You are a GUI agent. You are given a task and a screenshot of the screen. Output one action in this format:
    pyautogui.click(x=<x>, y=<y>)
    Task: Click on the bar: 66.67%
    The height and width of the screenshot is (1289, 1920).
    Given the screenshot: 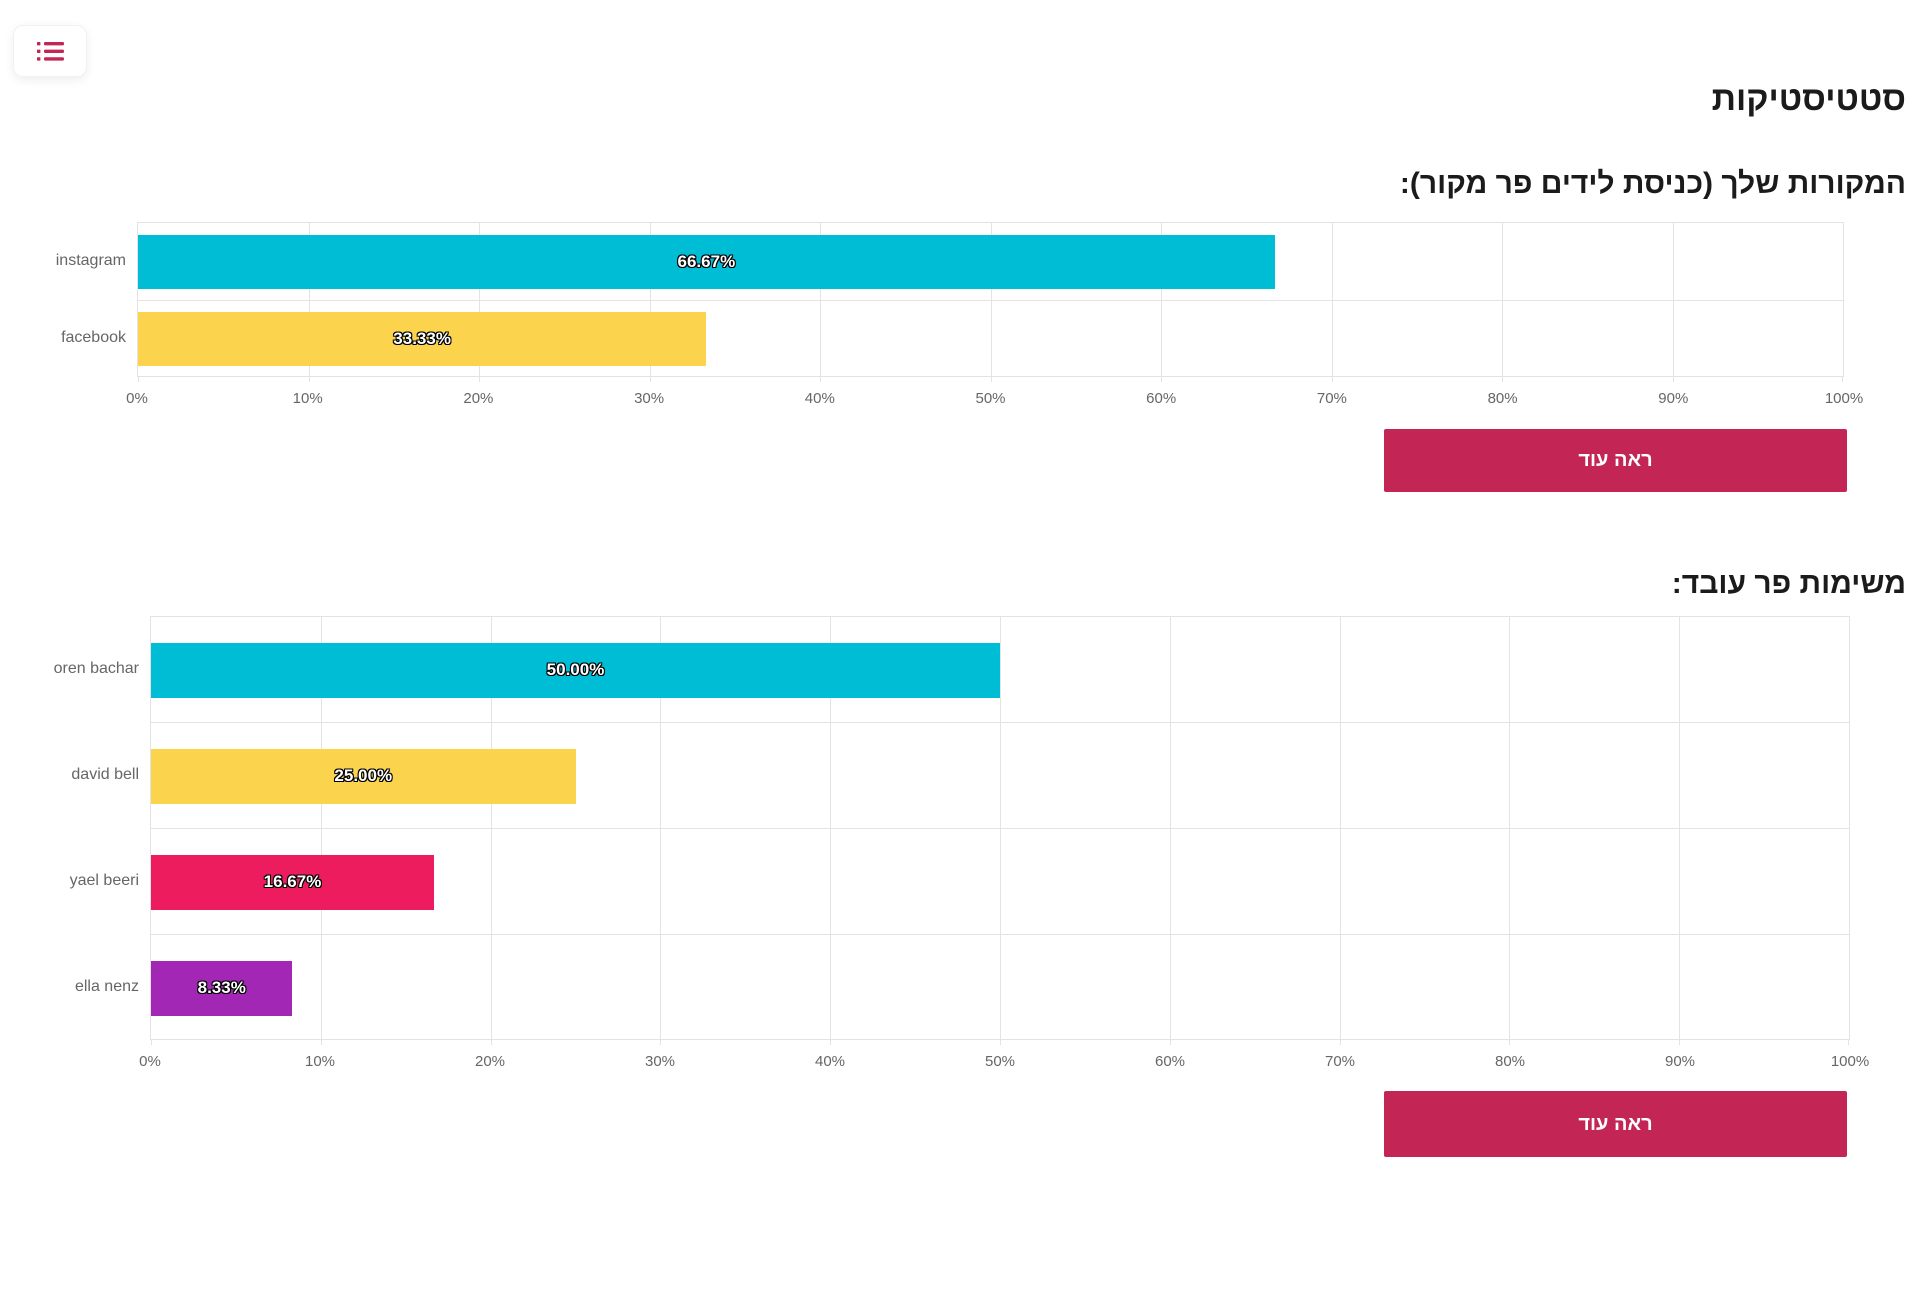 What is the action you would take?
    pyautogui.click(x=706, y=261)
    